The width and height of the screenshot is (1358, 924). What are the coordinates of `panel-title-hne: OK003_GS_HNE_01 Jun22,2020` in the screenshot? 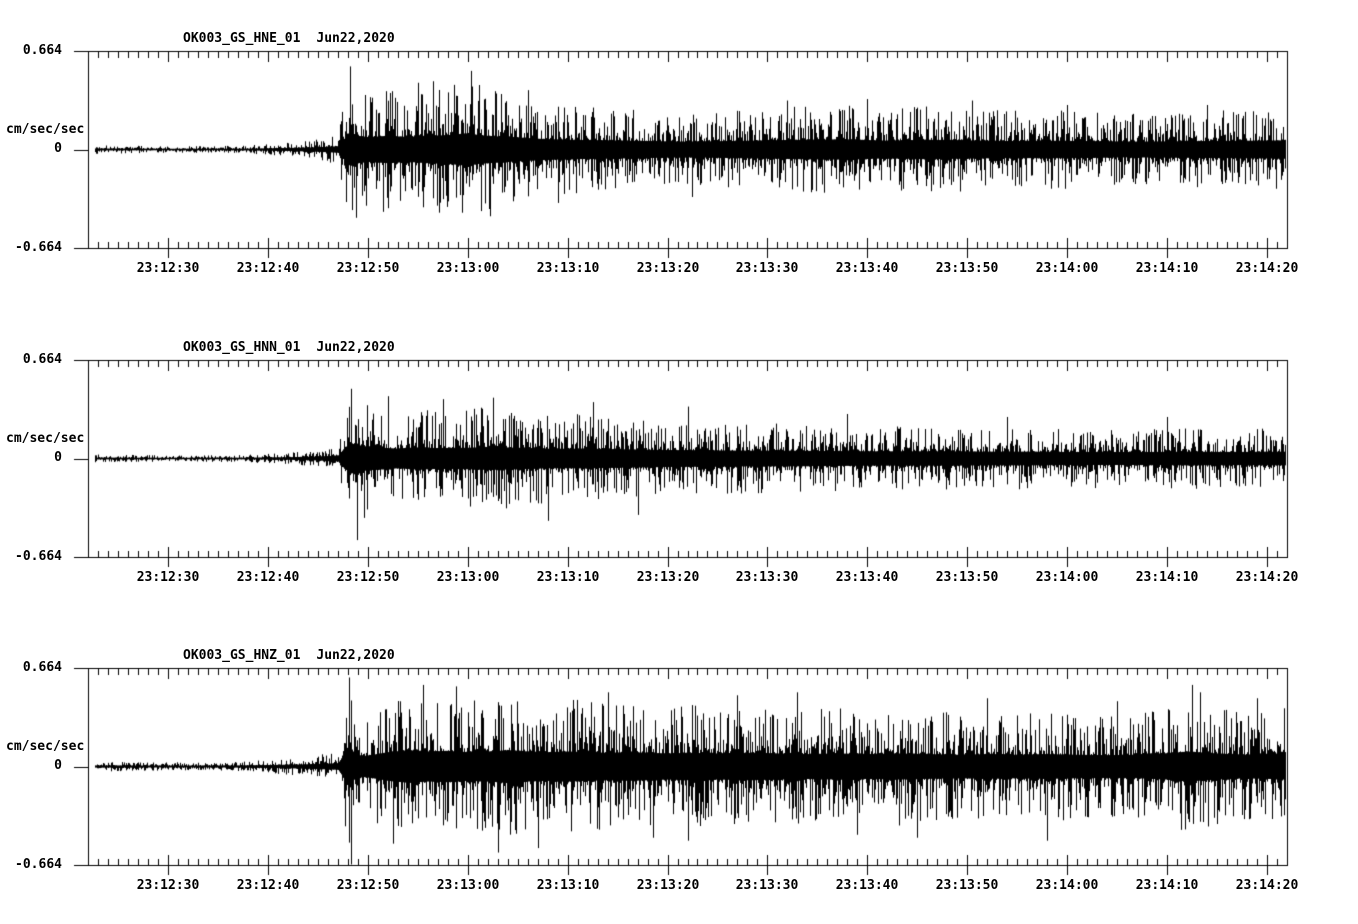 It's located at (289, 39).